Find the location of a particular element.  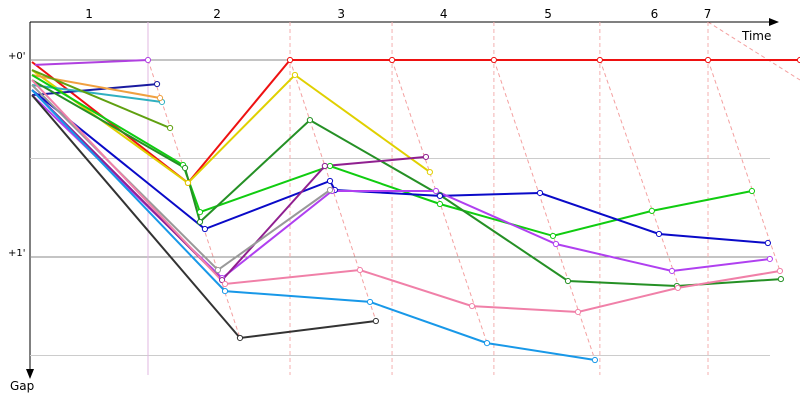

x-tick-label: 7 is located at coordinates (708, 14).